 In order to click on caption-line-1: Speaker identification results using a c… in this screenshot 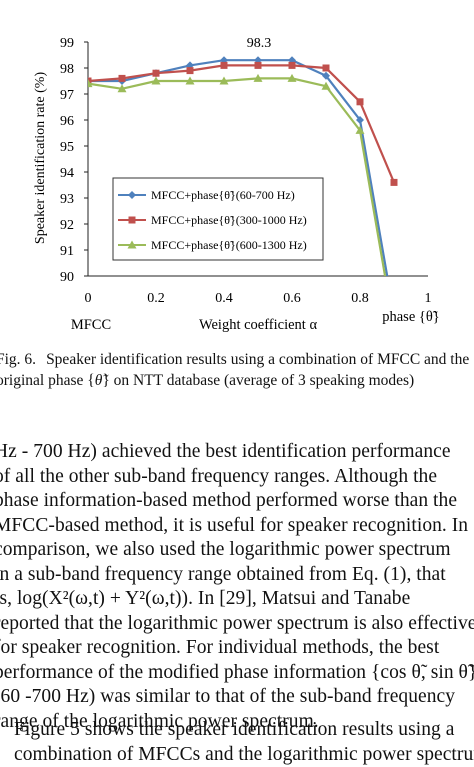, I will do `click(257, 359)`.